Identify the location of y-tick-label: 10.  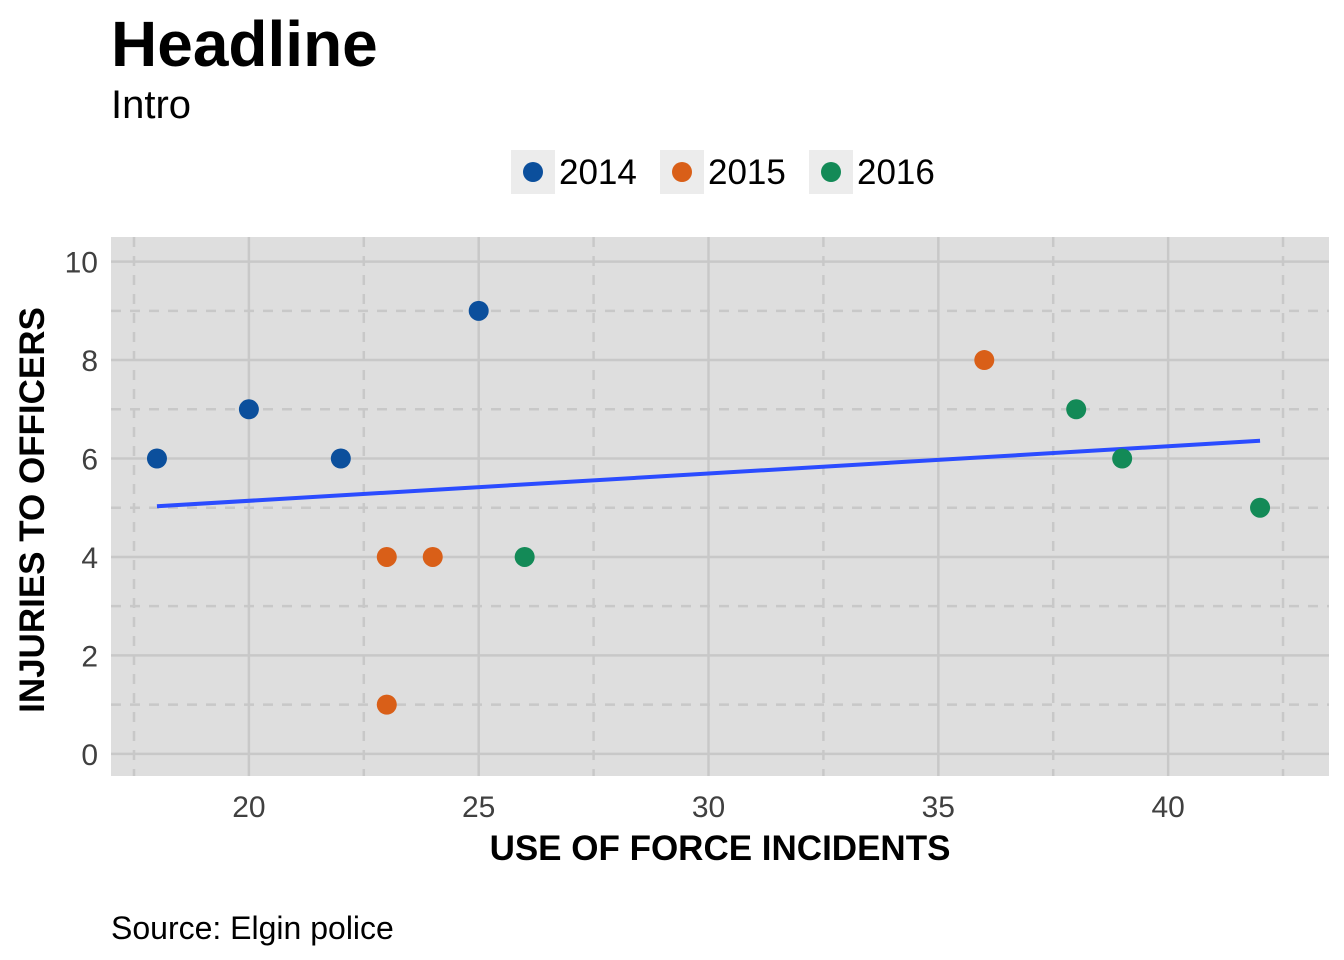
(81, 263).